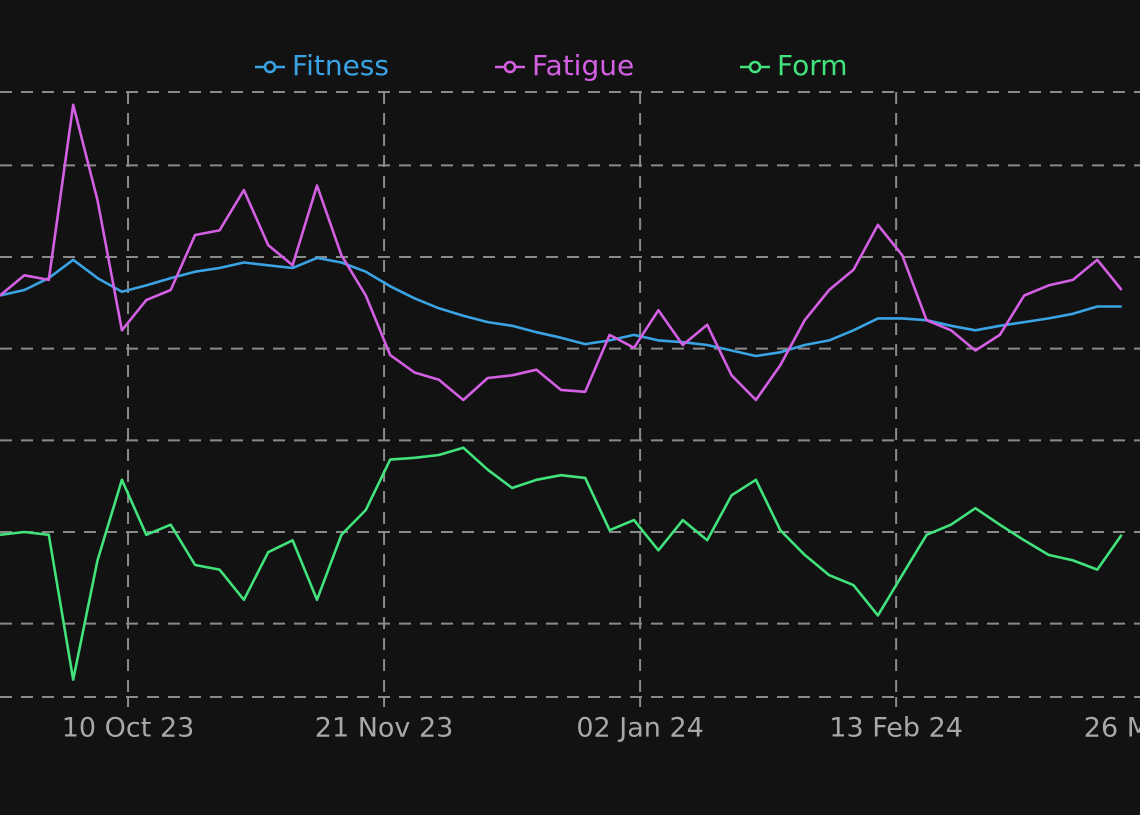 The height and width of the screenshot is (815, 1140). What do you see at coordinates (896, 728) in the screenshot?
I see `x-tick-label: 13 Feb 24` at bounding box center [896, 728].